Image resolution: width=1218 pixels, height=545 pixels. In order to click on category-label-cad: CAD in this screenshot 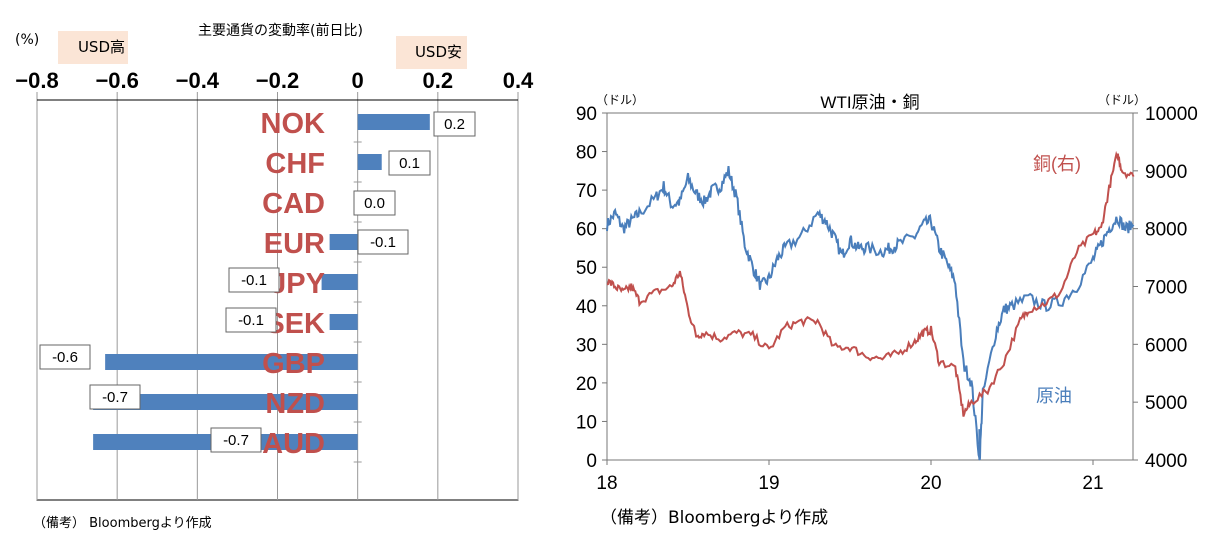, I will do `click(293, 204)`.